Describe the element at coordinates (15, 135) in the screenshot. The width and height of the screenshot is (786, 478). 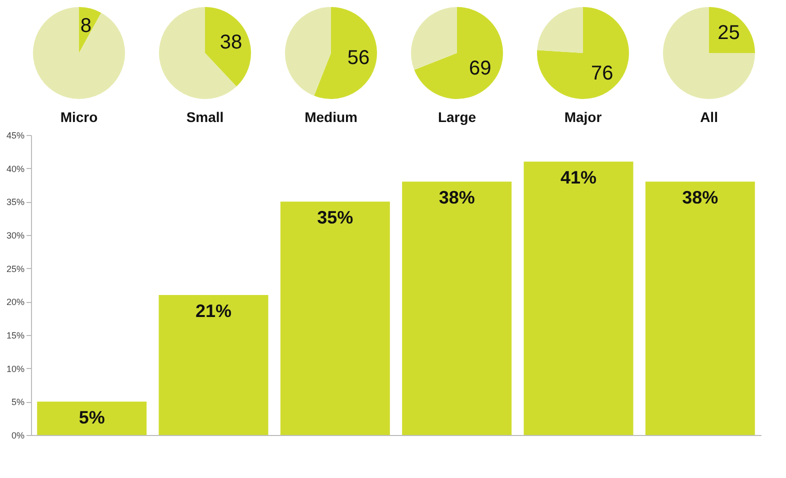
I see `y-tick-label: 45%` at that location.